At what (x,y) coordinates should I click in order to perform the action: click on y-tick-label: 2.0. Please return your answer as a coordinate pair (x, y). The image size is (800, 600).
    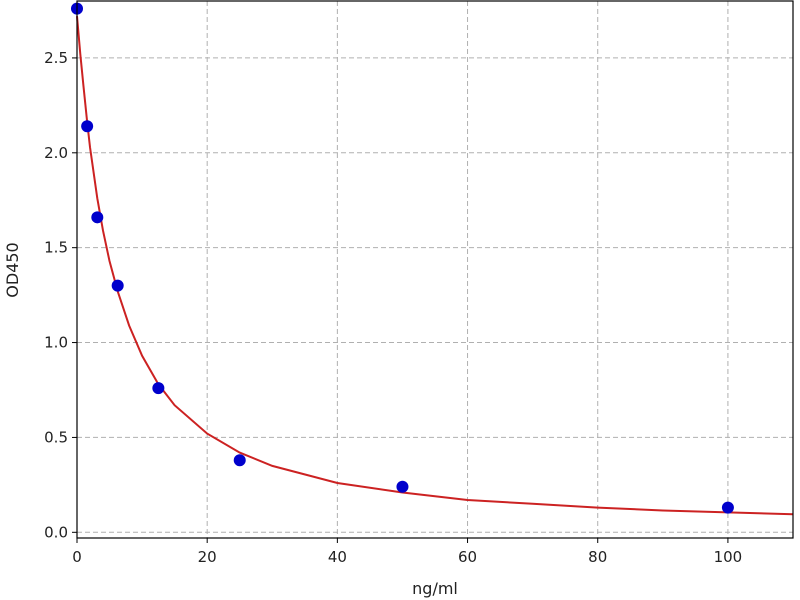
    Looking at the image, I should click on (56, 153).